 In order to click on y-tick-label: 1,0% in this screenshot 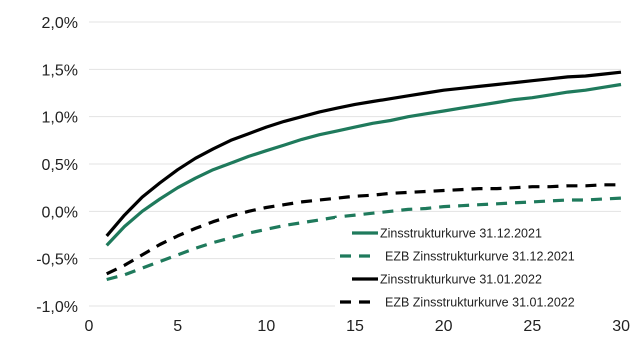, I will do `click(60, 118)`.